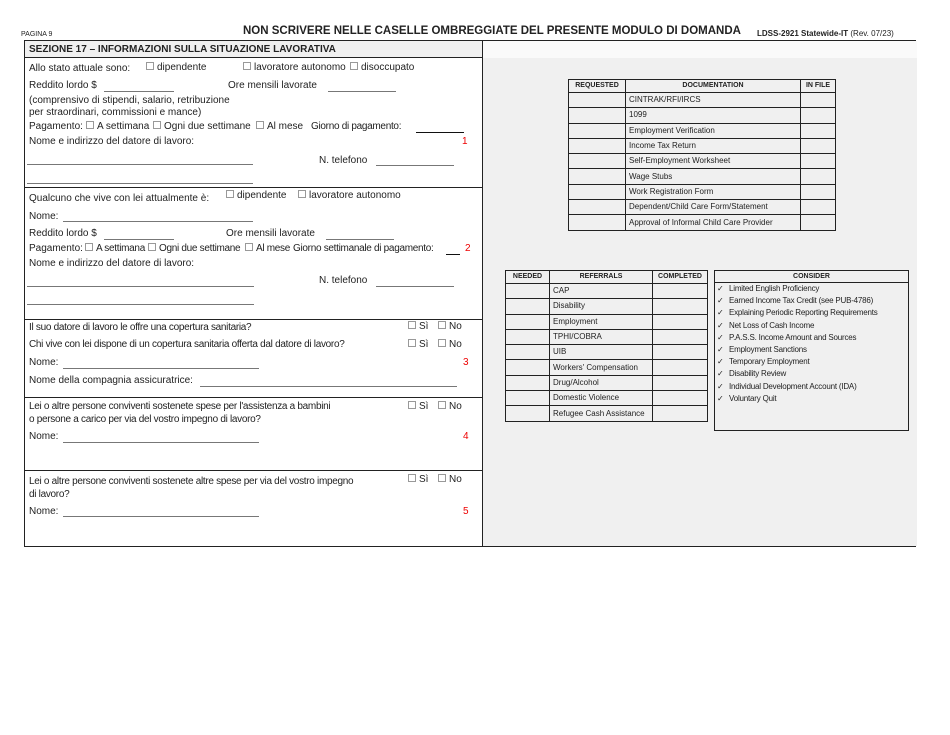  I want to click on hours-label: Ore mensili lavorate, so click(270, 233).